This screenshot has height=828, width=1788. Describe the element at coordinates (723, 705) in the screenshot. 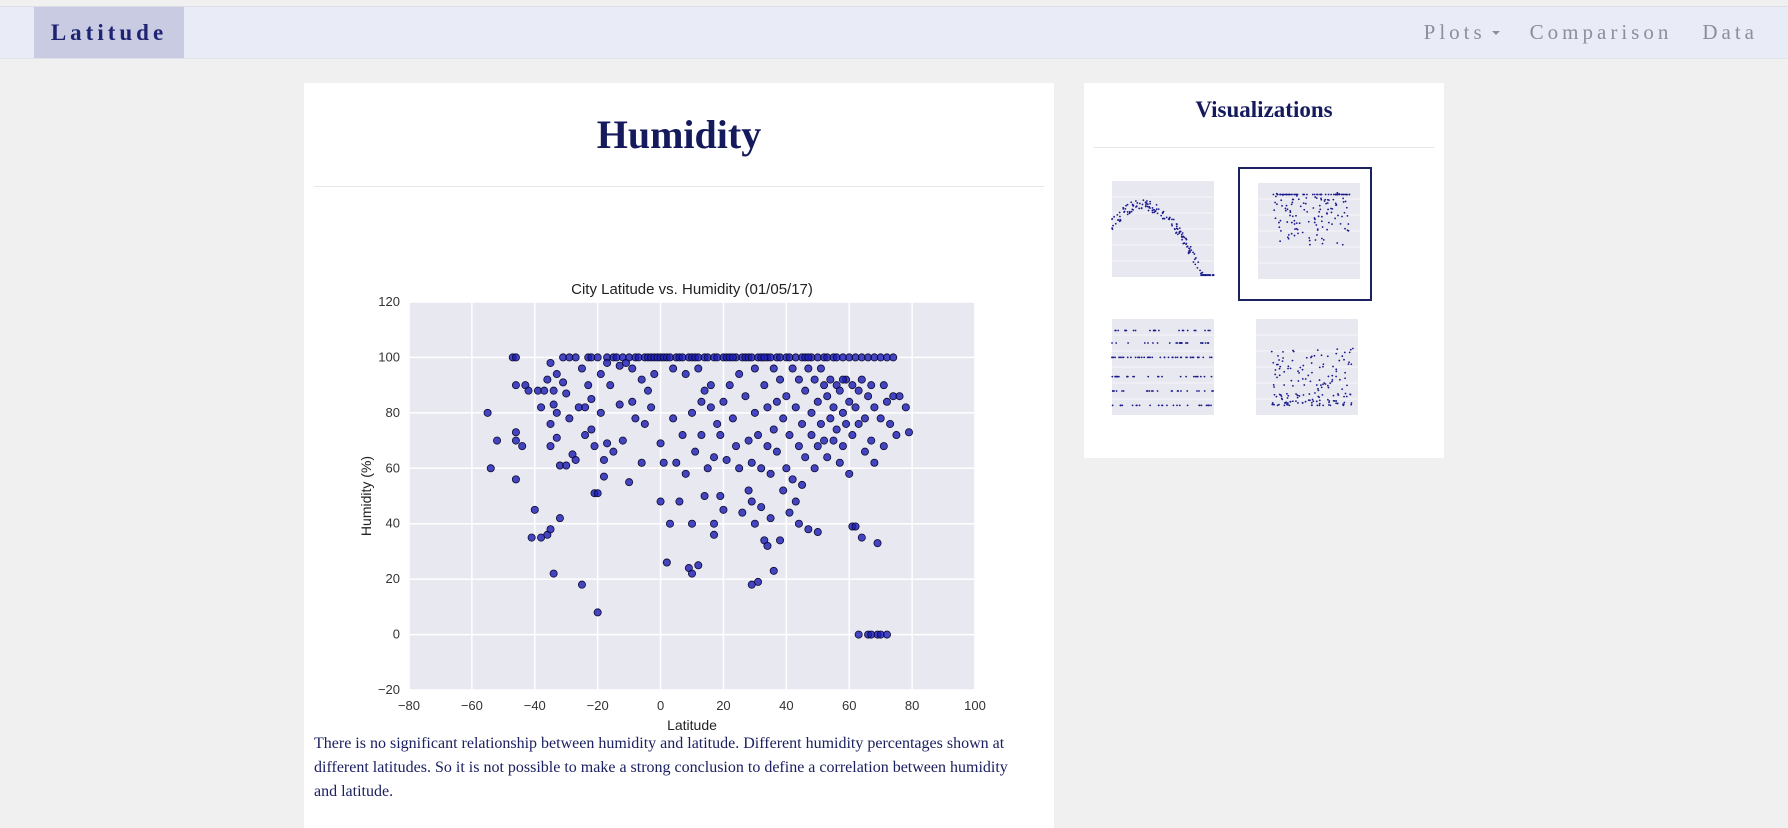

I see `x-tick-label: 20` at that location.